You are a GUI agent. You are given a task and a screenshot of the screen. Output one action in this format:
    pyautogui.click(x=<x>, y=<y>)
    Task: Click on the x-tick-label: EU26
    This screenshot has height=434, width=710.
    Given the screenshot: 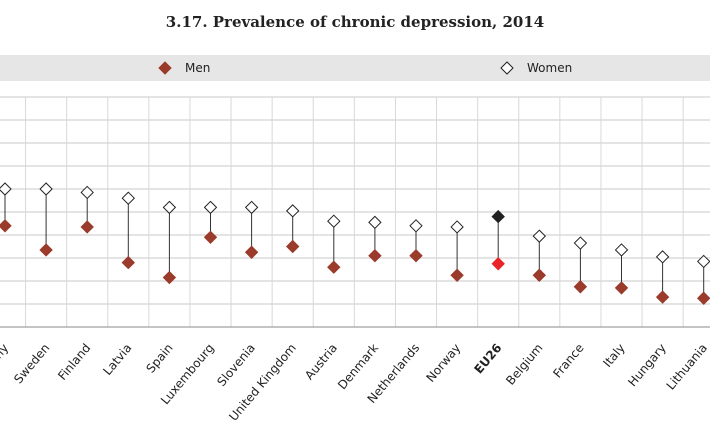 What is the action you would take?
    pyautogui.click(x=488, y=359)
    